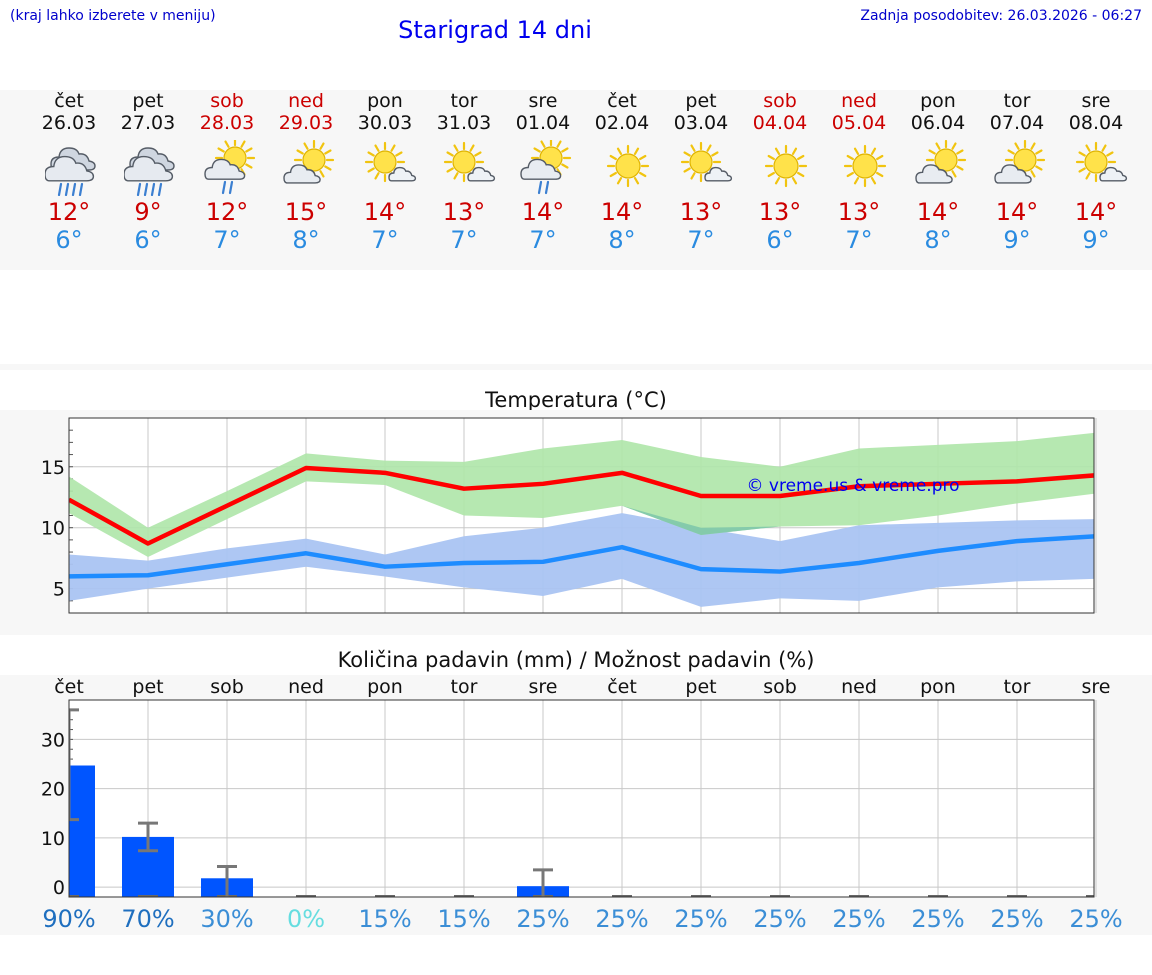 Image resolution: width=1152 pixels, height=975 pixels. What do you see at coordinates (938, 687) in the screenshot?
I see `x-category-label: pon` at bounding box center [938, 687].